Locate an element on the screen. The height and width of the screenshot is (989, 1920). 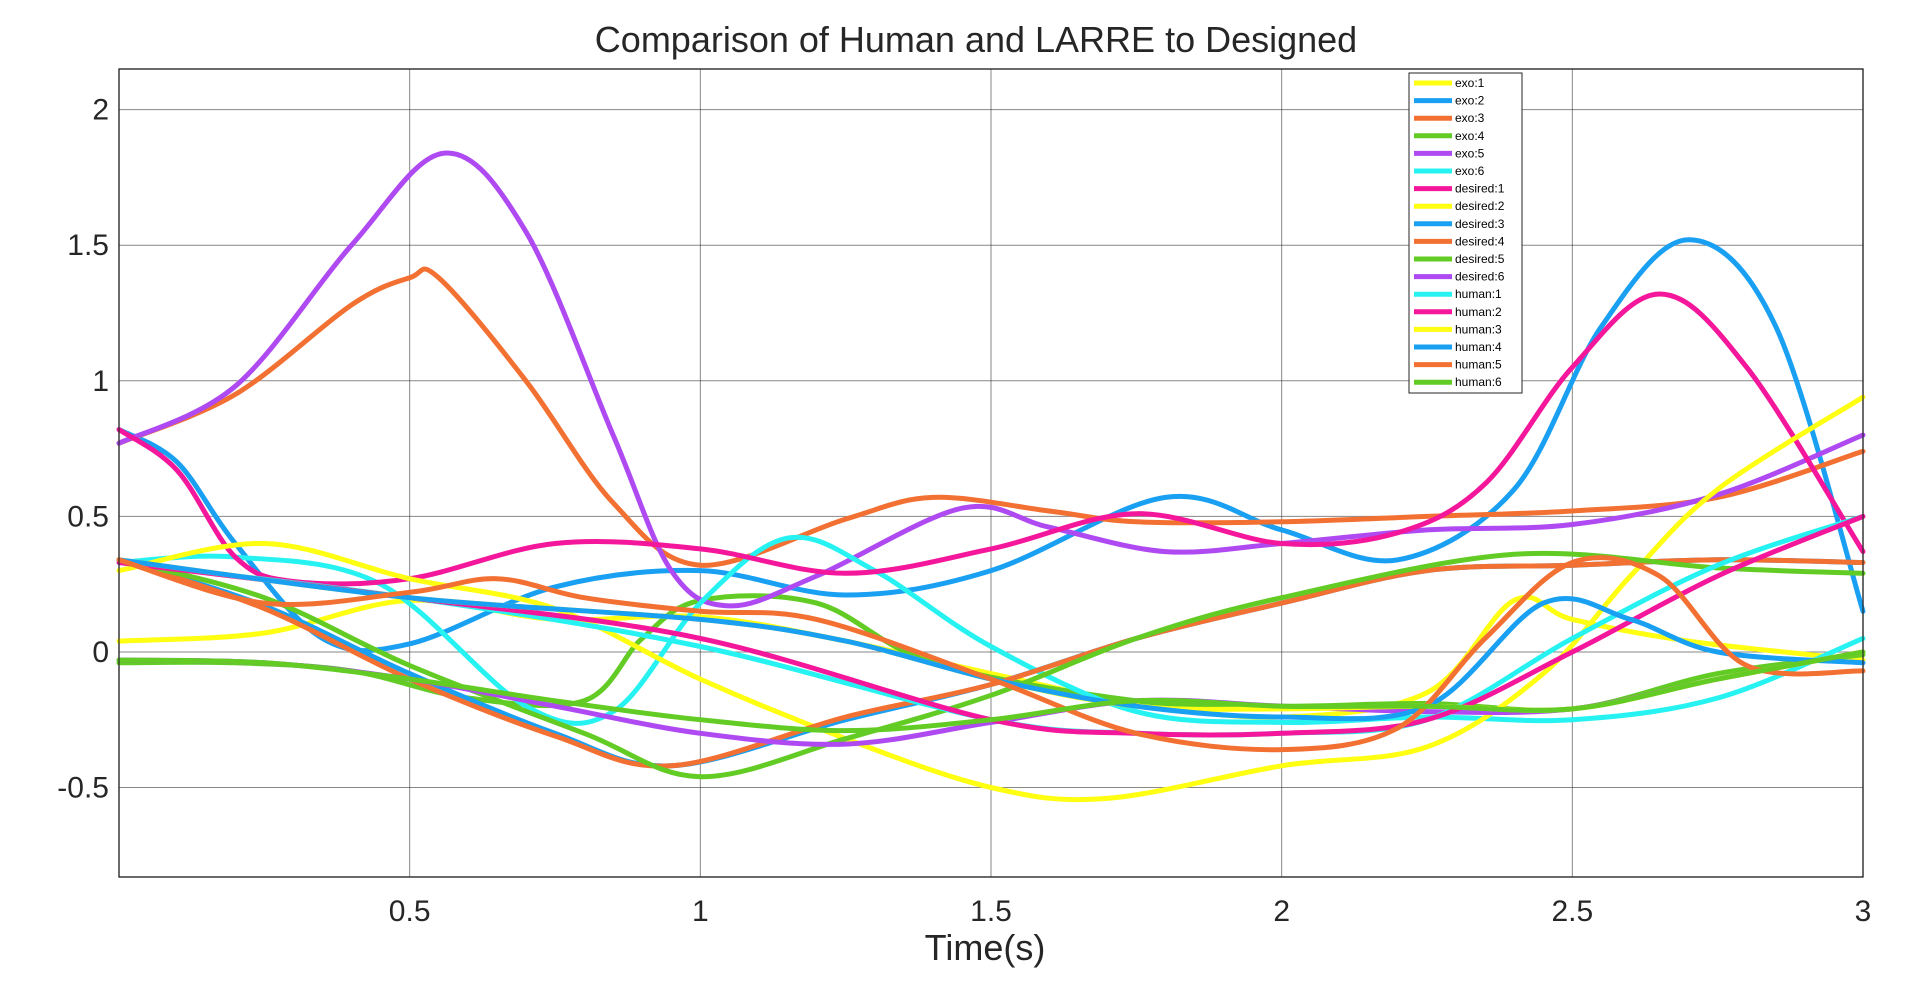
legend-label: exo:1 is located at coordinates (1470, 83).